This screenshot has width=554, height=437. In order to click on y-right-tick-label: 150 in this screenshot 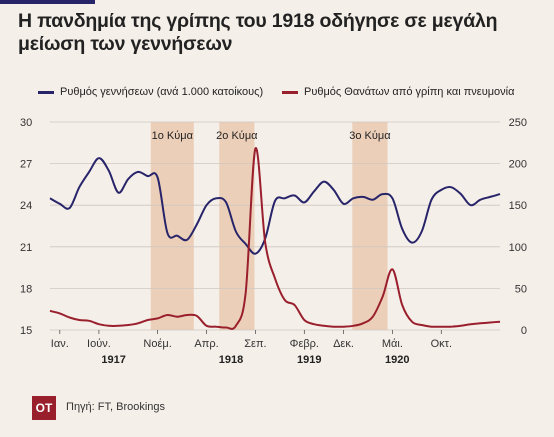, I will do `click(518, 206)`.